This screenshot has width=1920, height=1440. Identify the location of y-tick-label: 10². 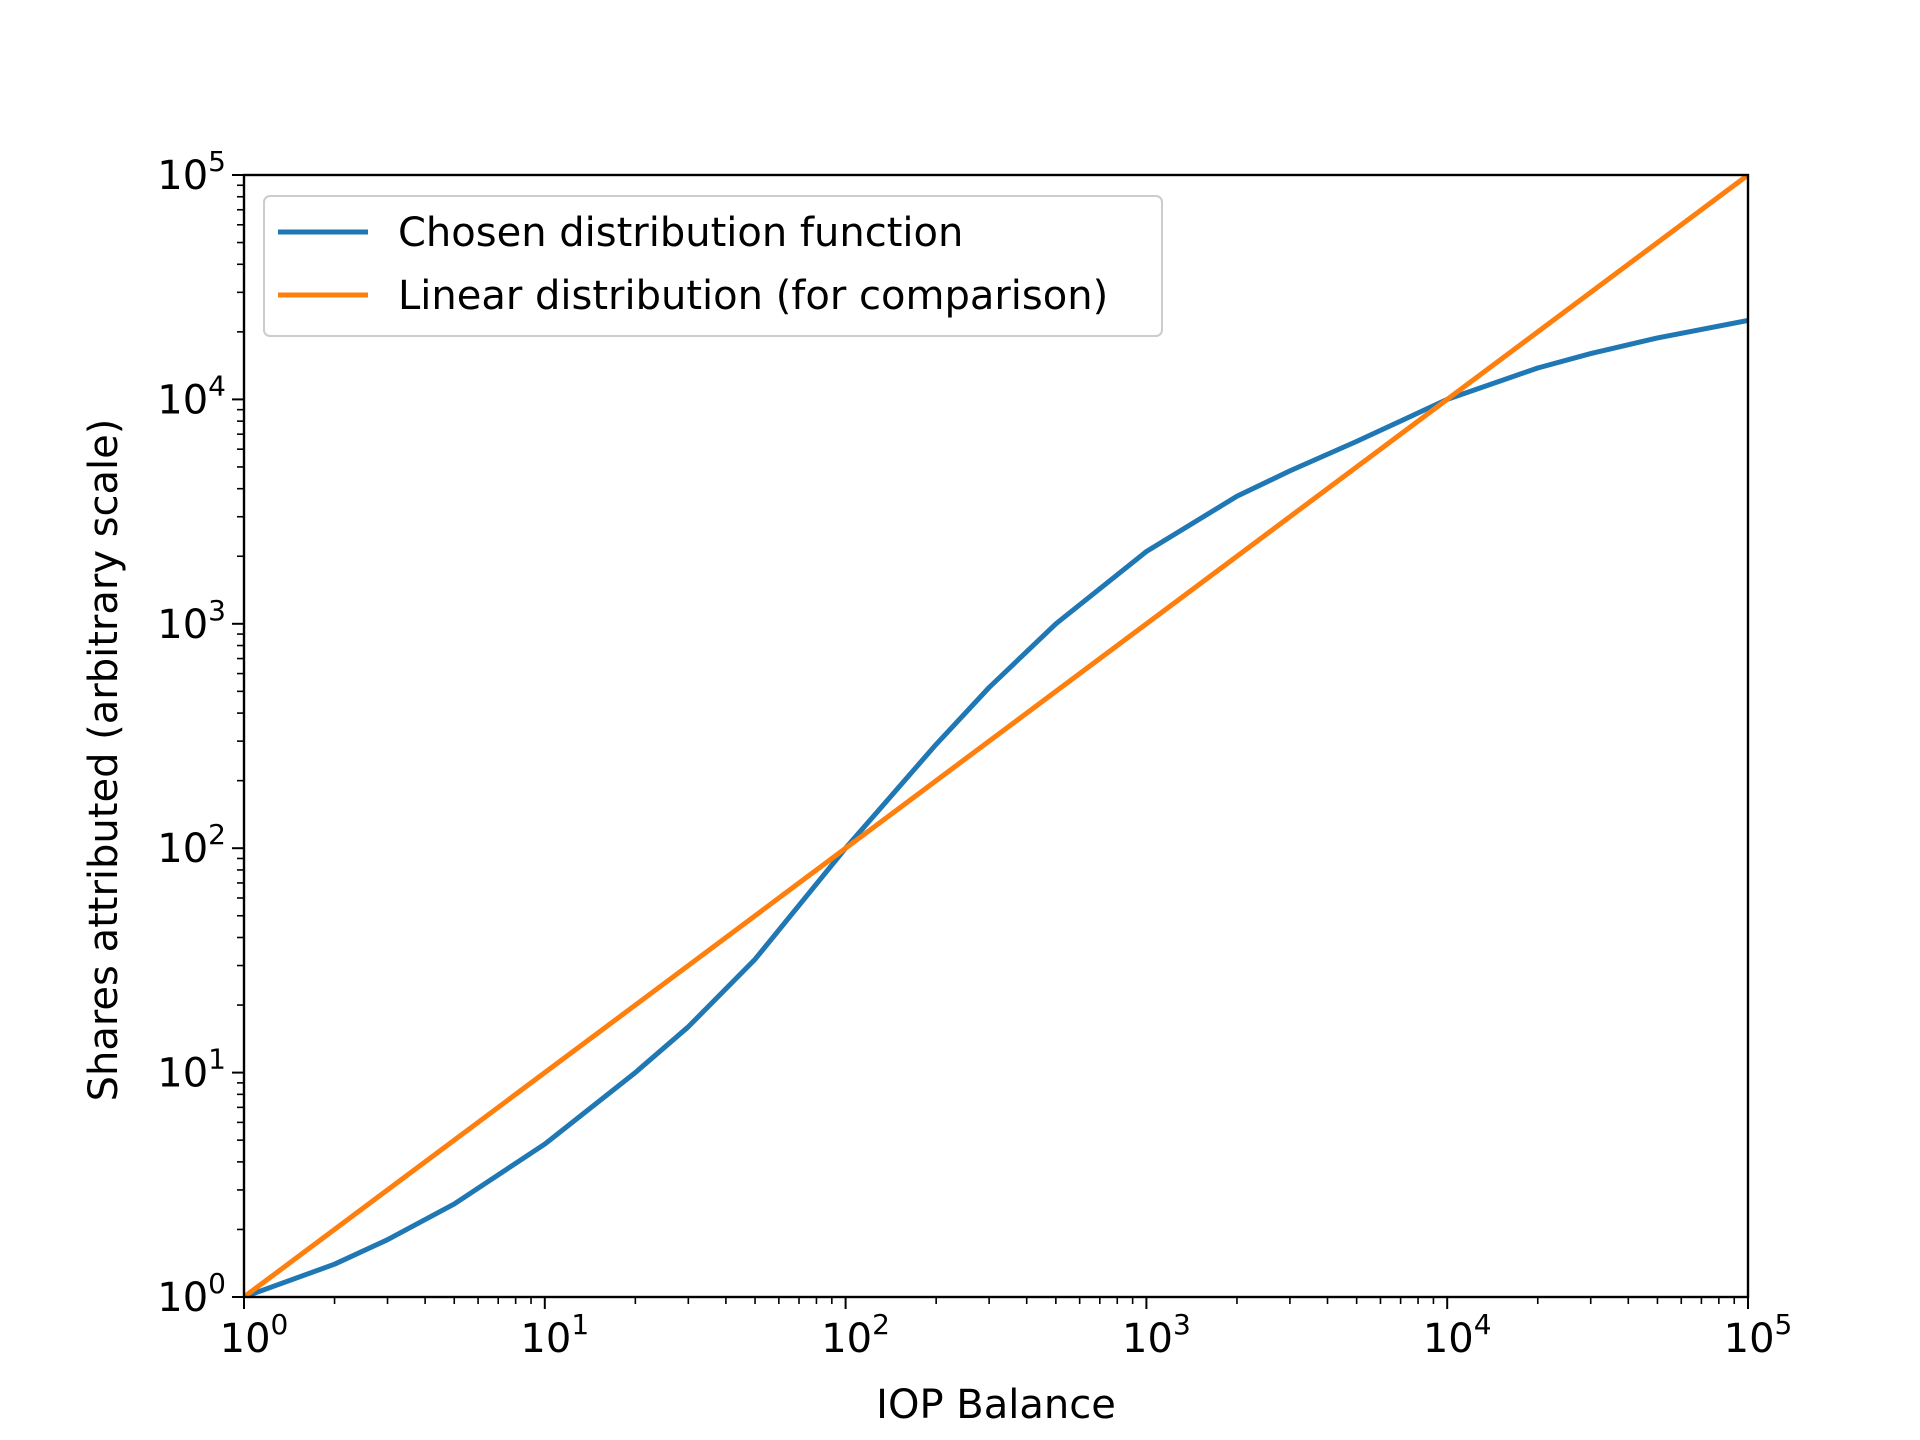
(191, 845).